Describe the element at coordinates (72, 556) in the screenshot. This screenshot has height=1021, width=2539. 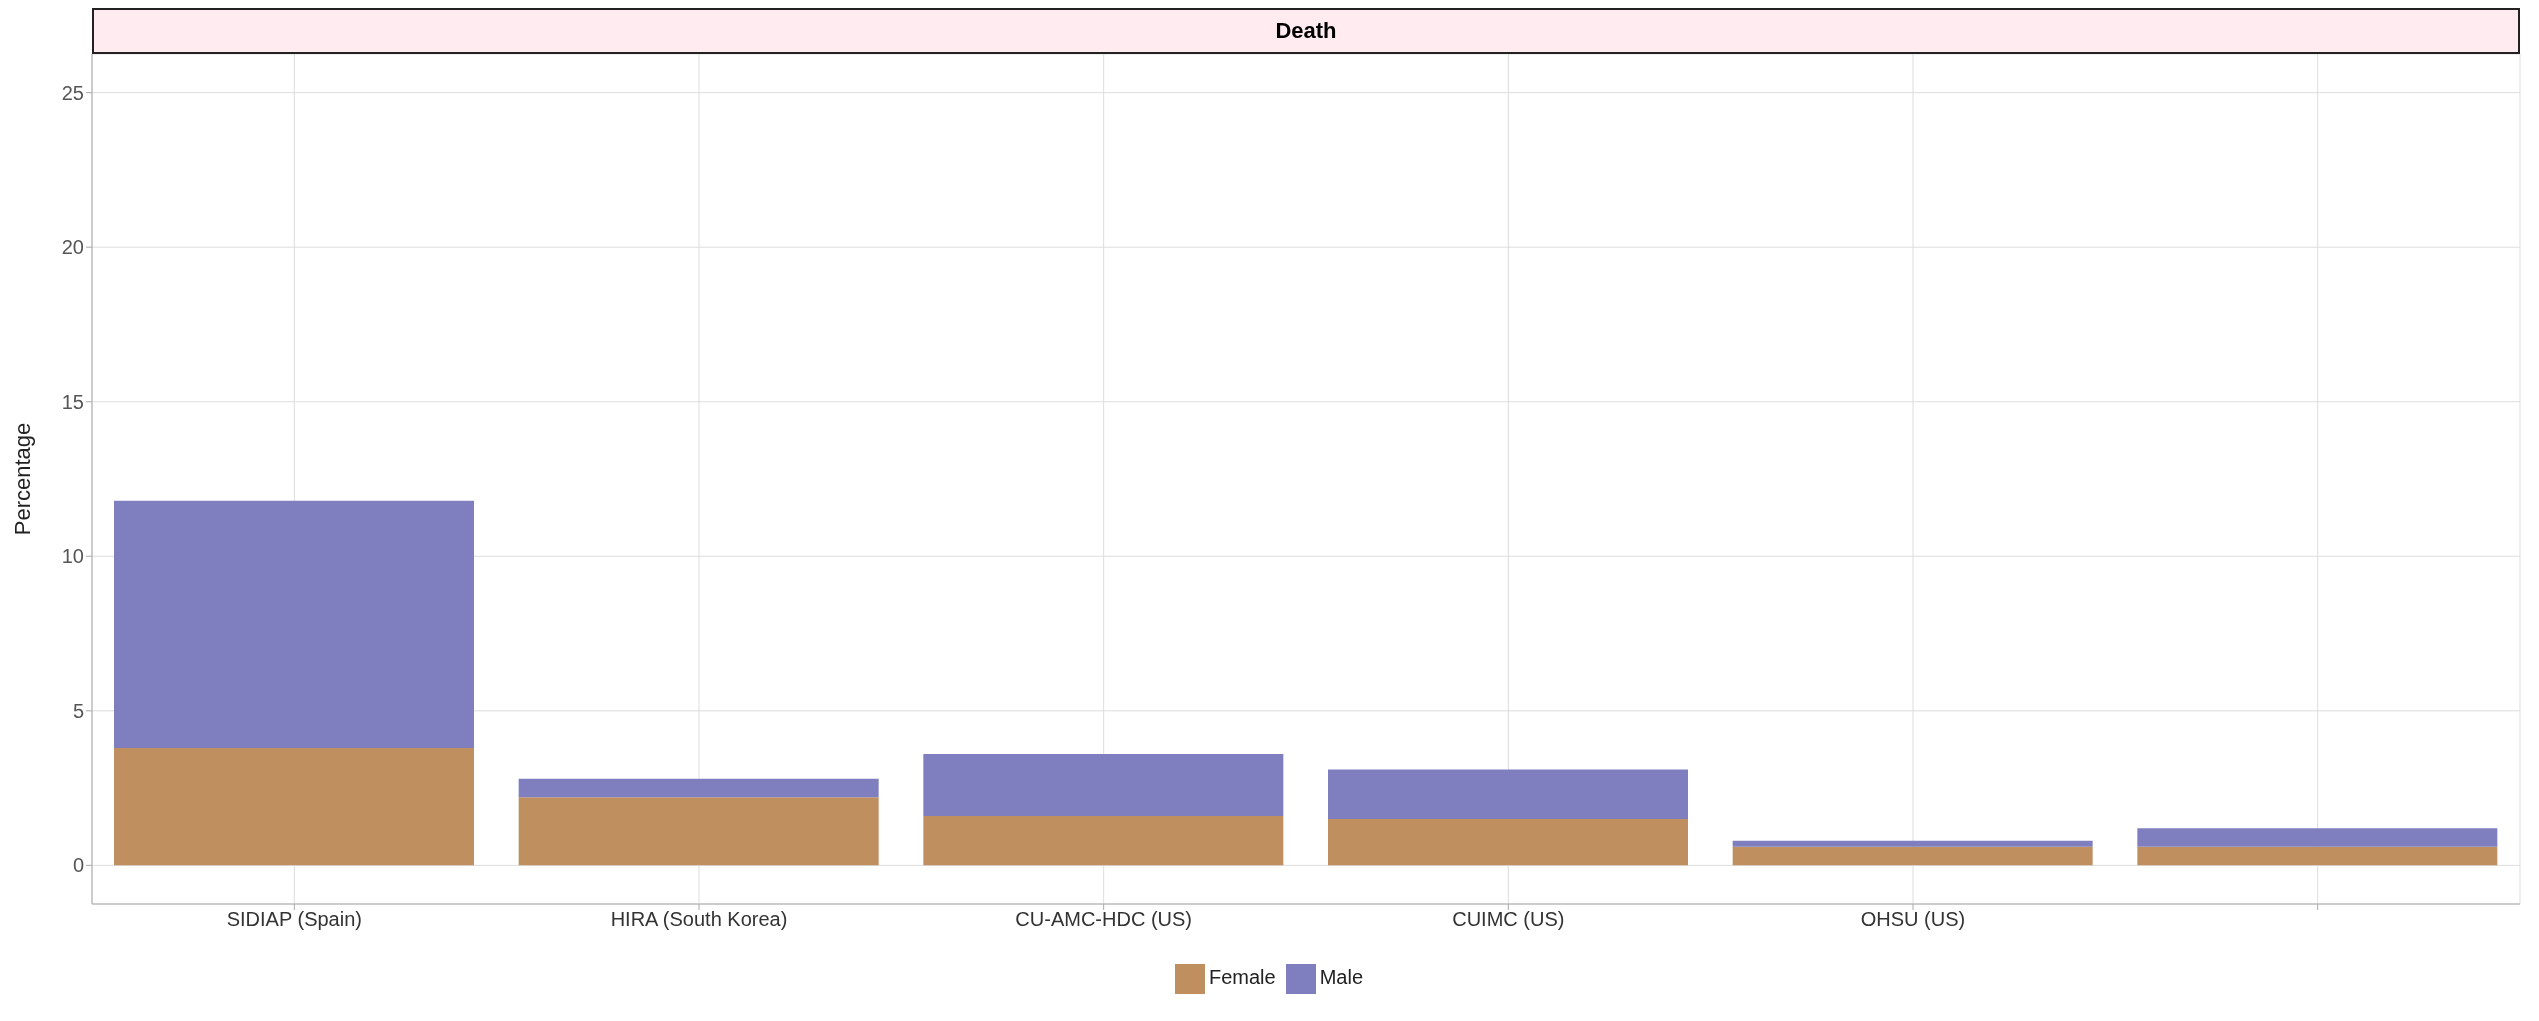
I see `y-tick-label: 10` at that location.